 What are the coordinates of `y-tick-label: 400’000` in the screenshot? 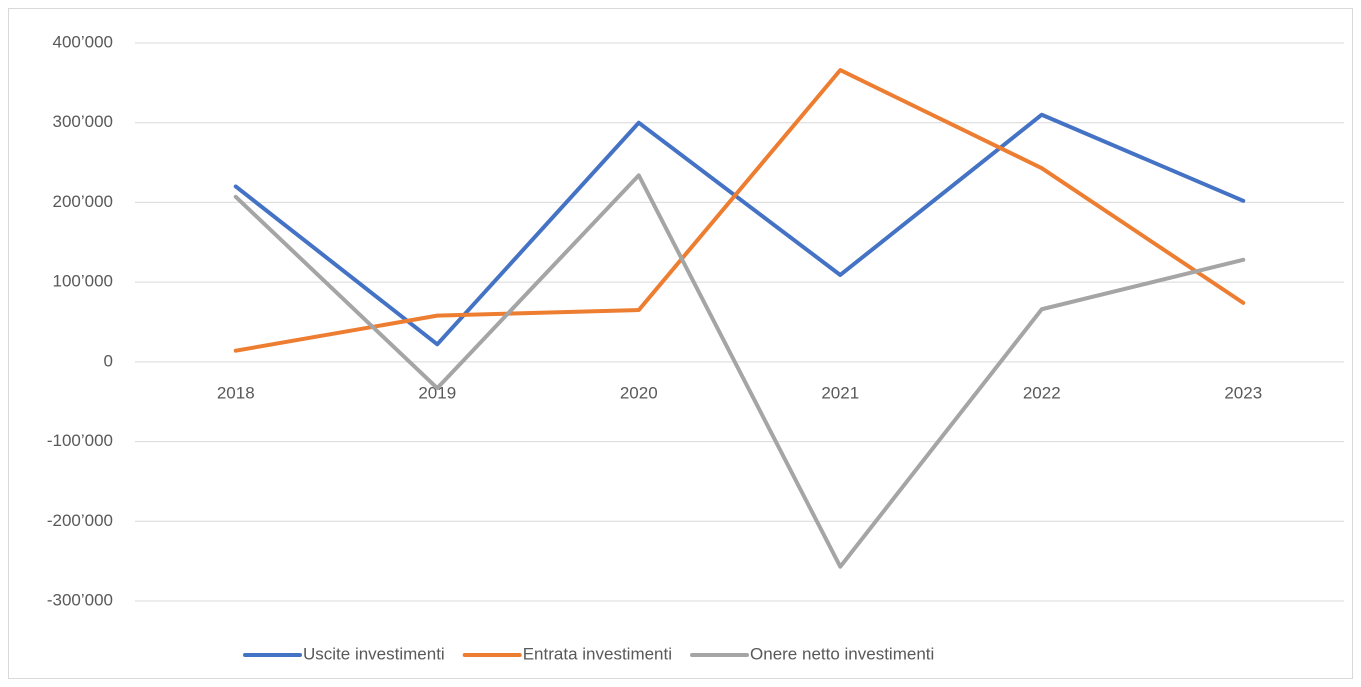 It's located at (82, 41).